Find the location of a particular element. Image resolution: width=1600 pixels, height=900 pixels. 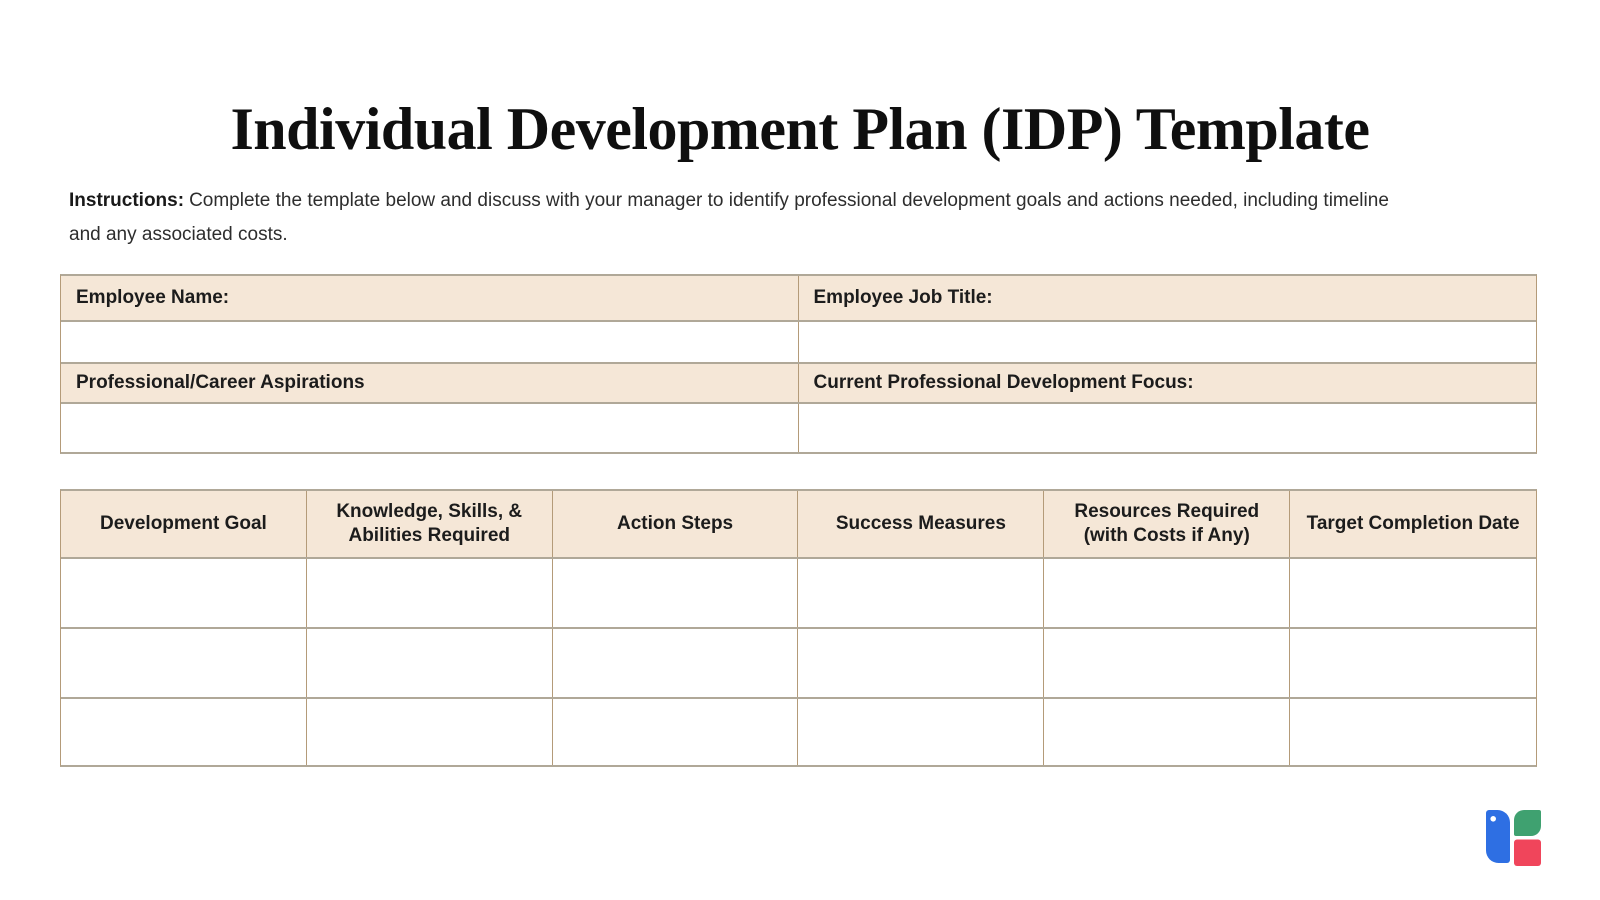

column-header-knowledge-skills-abilities: Knowledge, Skills, & Abilities Required is located at coordinates (429, 524).